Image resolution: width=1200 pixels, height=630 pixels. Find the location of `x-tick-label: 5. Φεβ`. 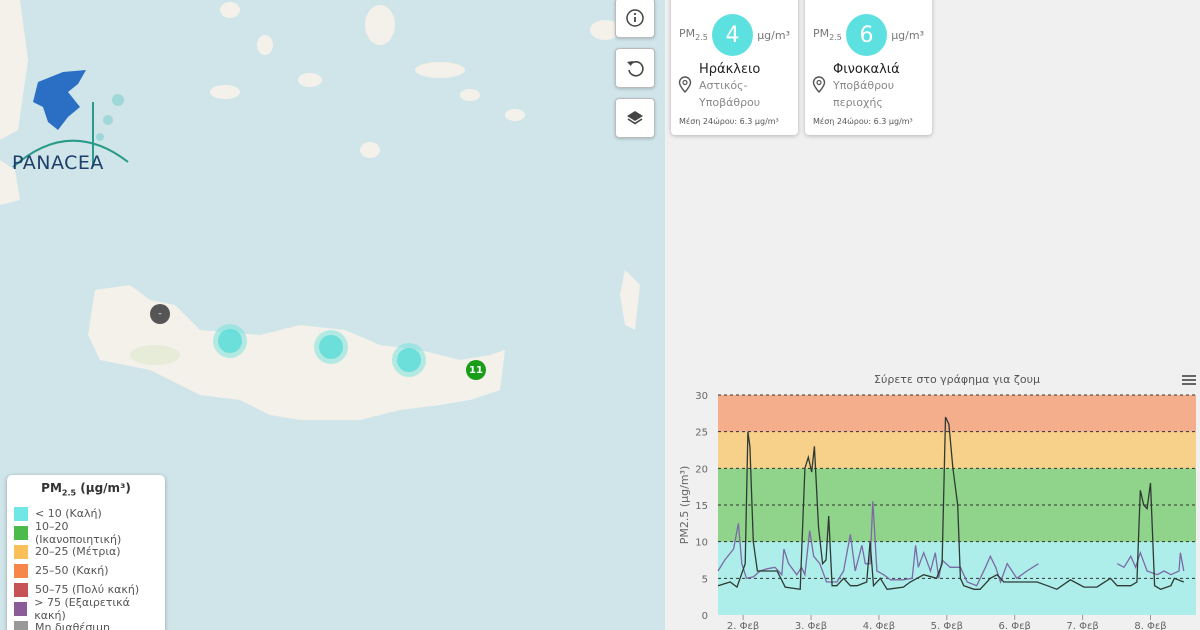

x-tick-label: 5. Φεβ is located at coordinates (947, 625).